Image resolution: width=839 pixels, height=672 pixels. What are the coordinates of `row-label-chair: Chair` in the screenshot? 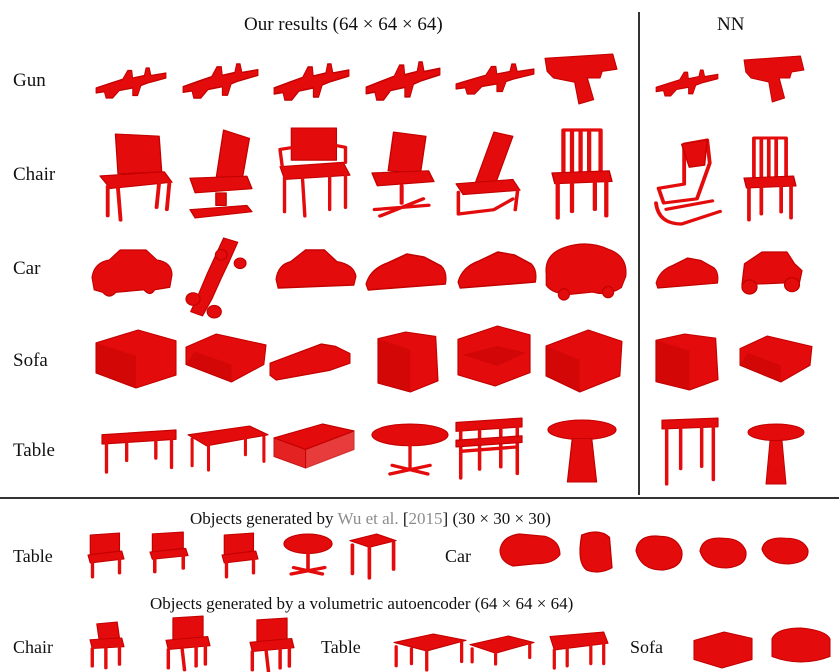 It's located at (34, 174).